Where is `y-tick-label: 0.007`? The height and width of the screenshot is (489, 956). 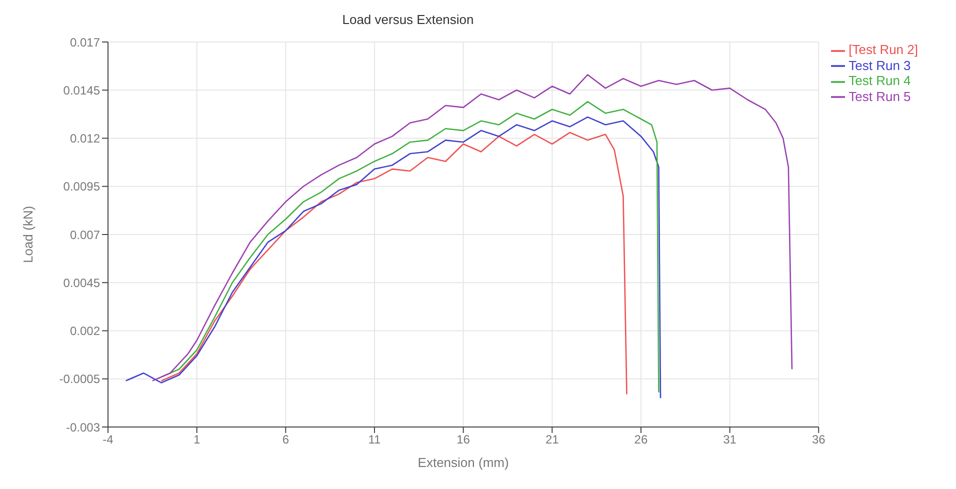 y-tick-label: 0.007 is located at coordinates (85, 235).